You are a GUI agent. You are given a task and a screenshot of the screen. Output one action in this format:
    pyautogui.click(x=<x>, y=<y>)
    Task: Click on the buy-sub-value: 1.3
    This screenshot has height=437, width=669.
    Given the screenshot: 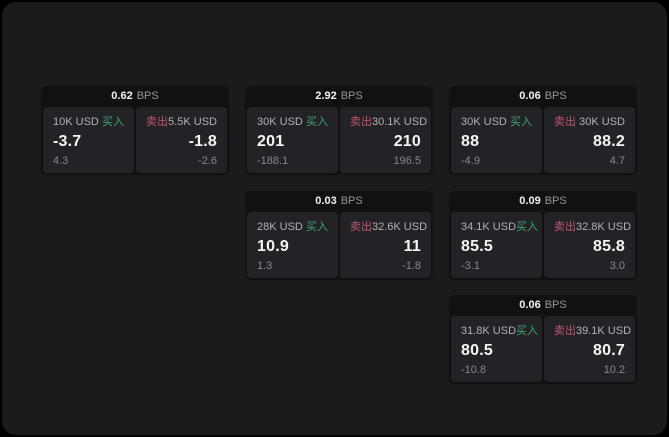 What is the action you would take?
    pyautogui.click(x=265, y=266)
    